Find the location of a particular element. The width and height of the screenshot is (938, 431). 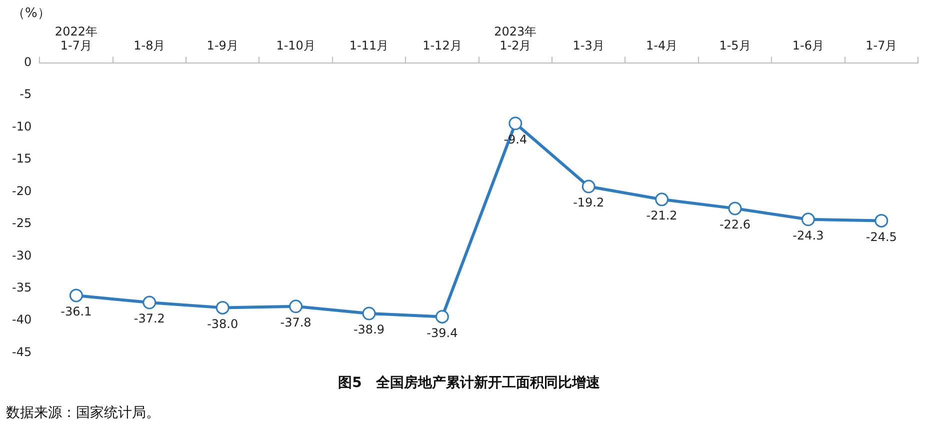

data-label: -24.3 is located at coordinates (808, 235).